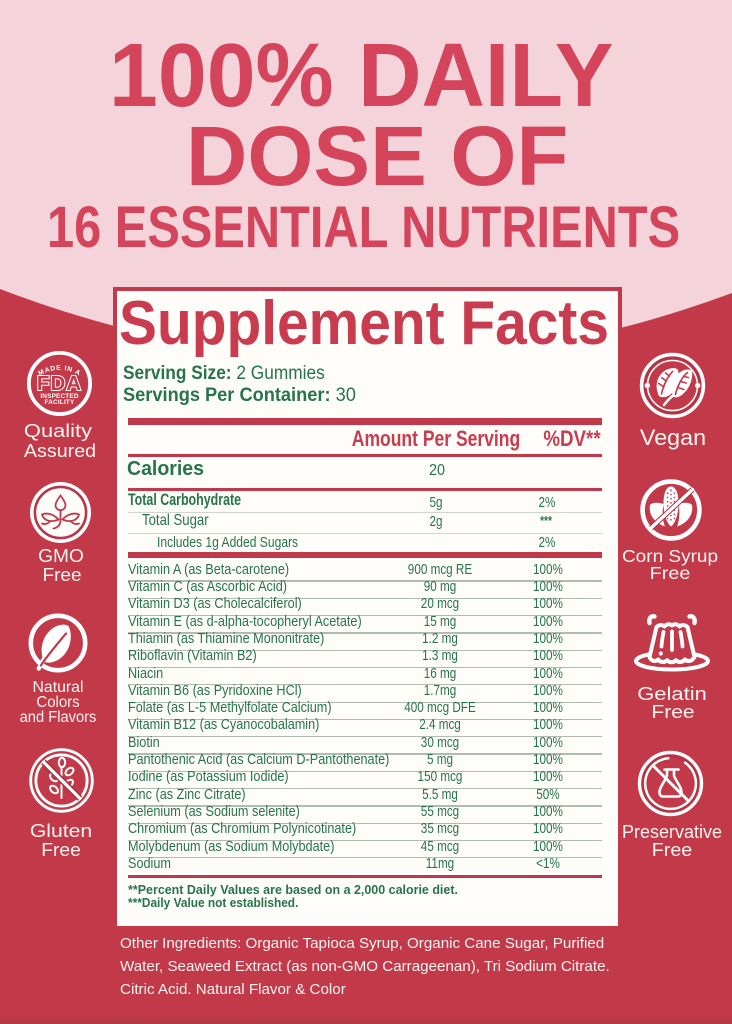 This screenshot has height=1024, width=732. Describe the element at coordinates (59, 401) in the screenshot. I see `svg-text: FACILITY` at that location.